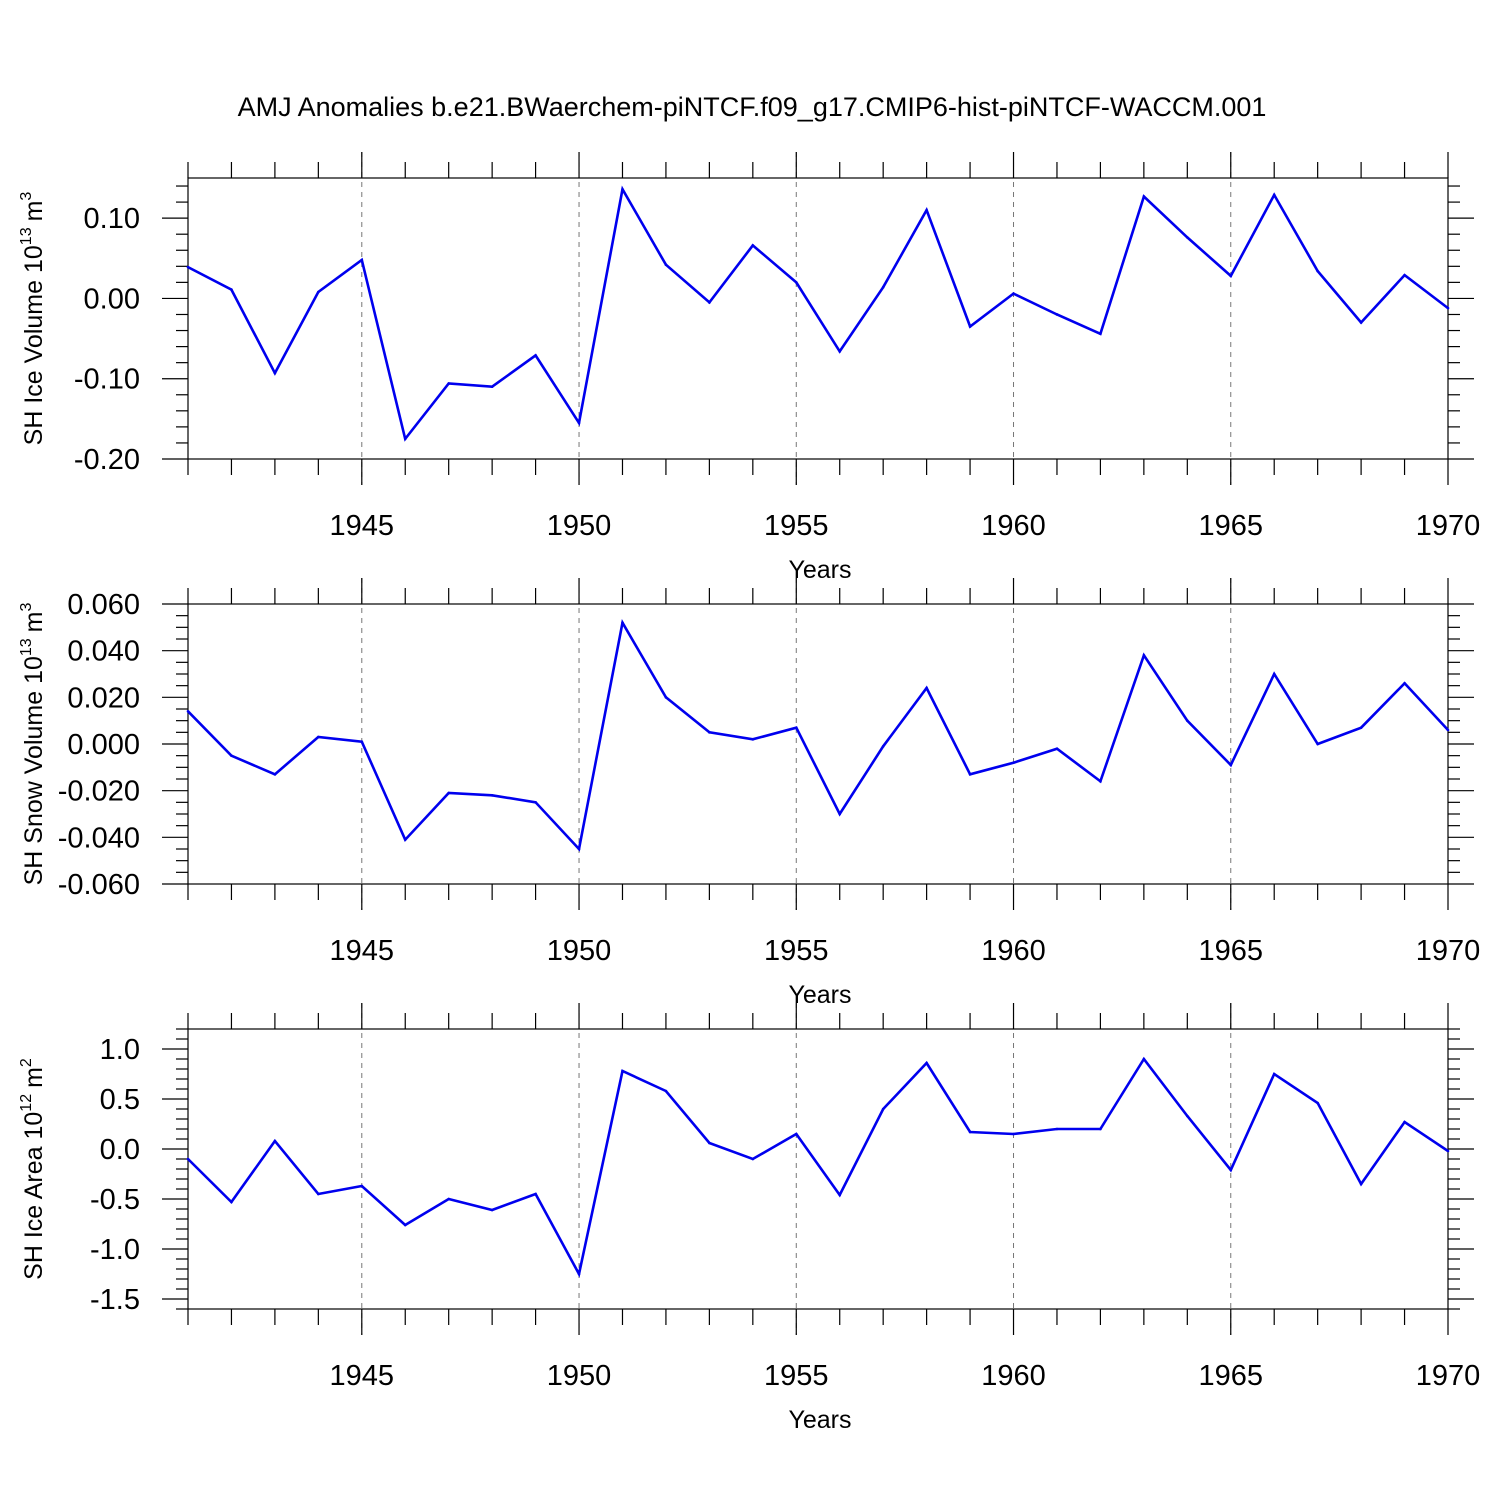 This screenshot has height=1500, width=1500. Describe the element at coordinates (26, 1062) in the screenshot. I see `y-axis-label-unit-exponent: 2` at that location.